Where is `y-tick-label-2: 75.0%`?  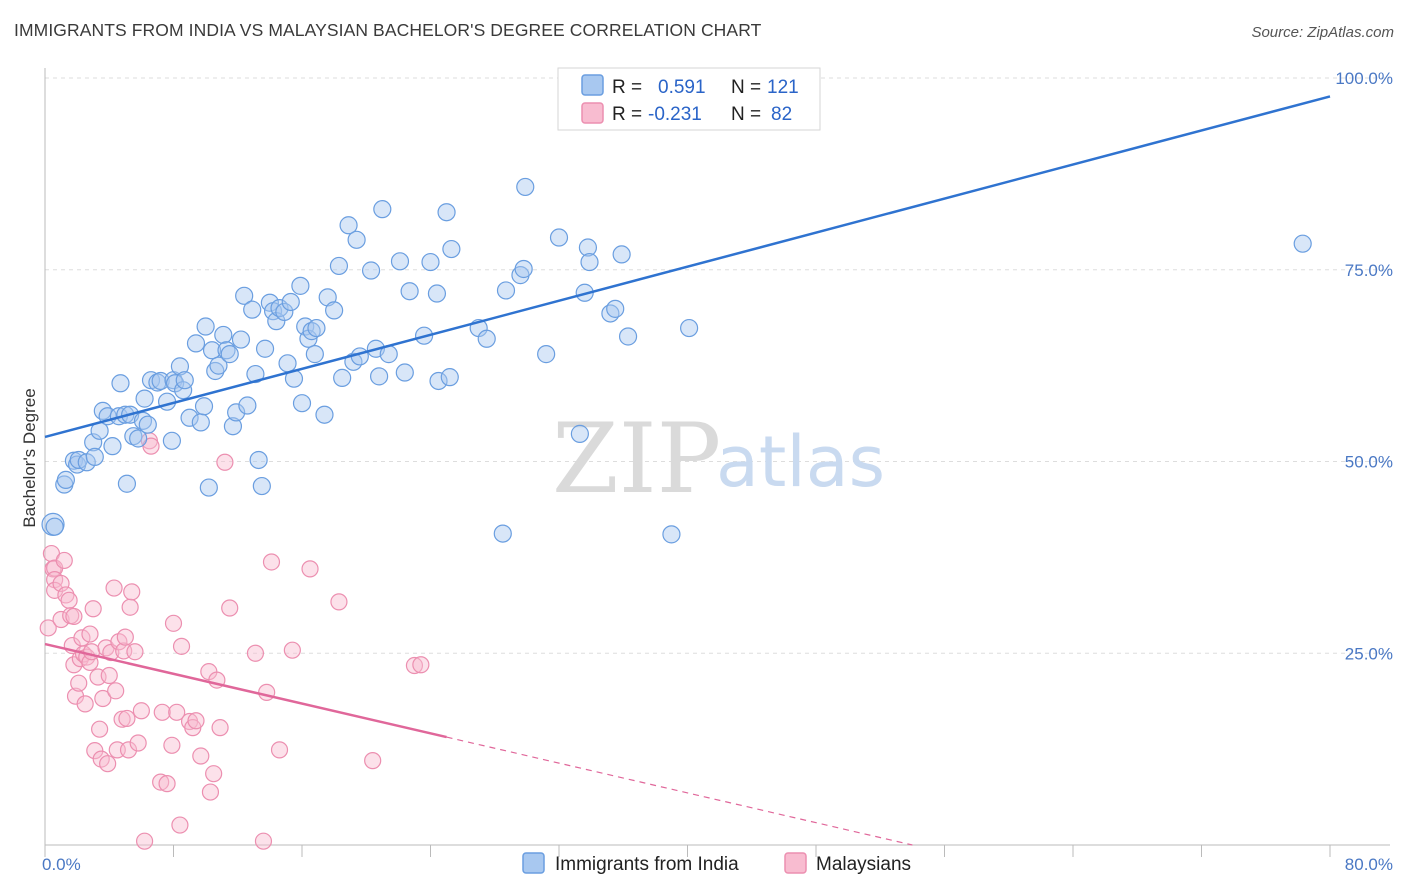 y-tick-label-2: 75.0% is located at coordinates (1369, 270).